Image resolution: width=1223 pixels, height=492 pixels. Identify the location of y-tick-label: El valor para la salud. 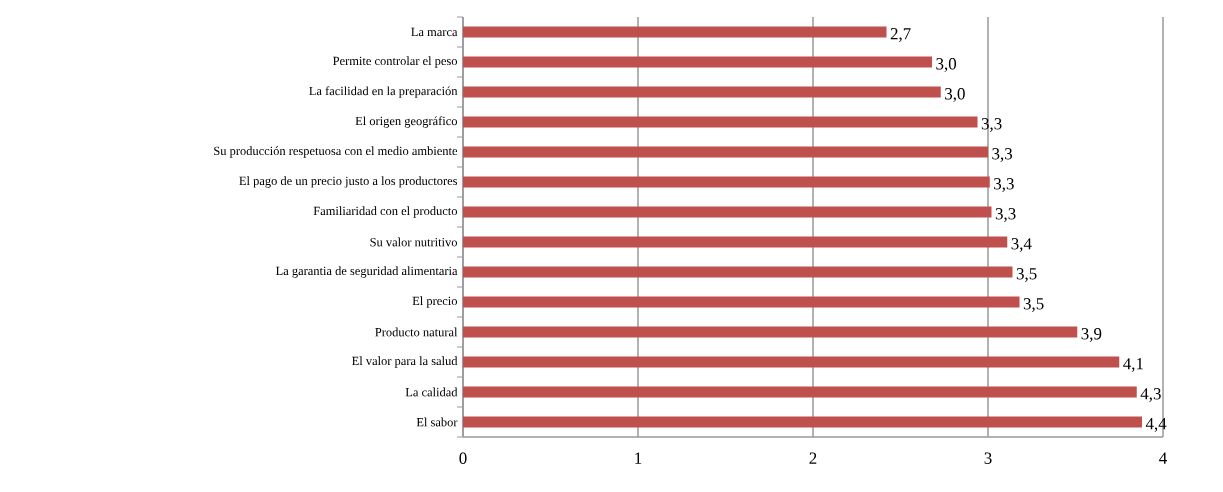
(405, 362).